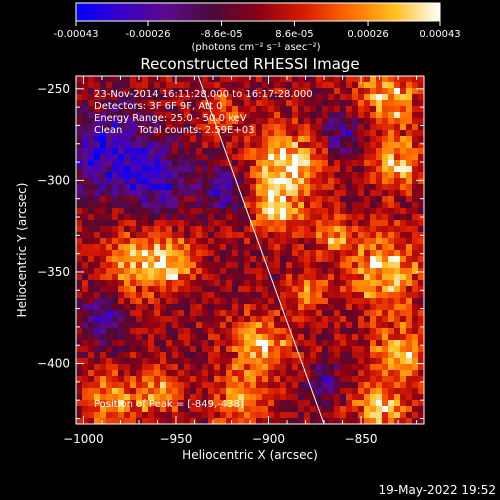  Describe the element at coordinates (83, 439) in the screenshot. I see `x-tick-label: −1000` at that location.